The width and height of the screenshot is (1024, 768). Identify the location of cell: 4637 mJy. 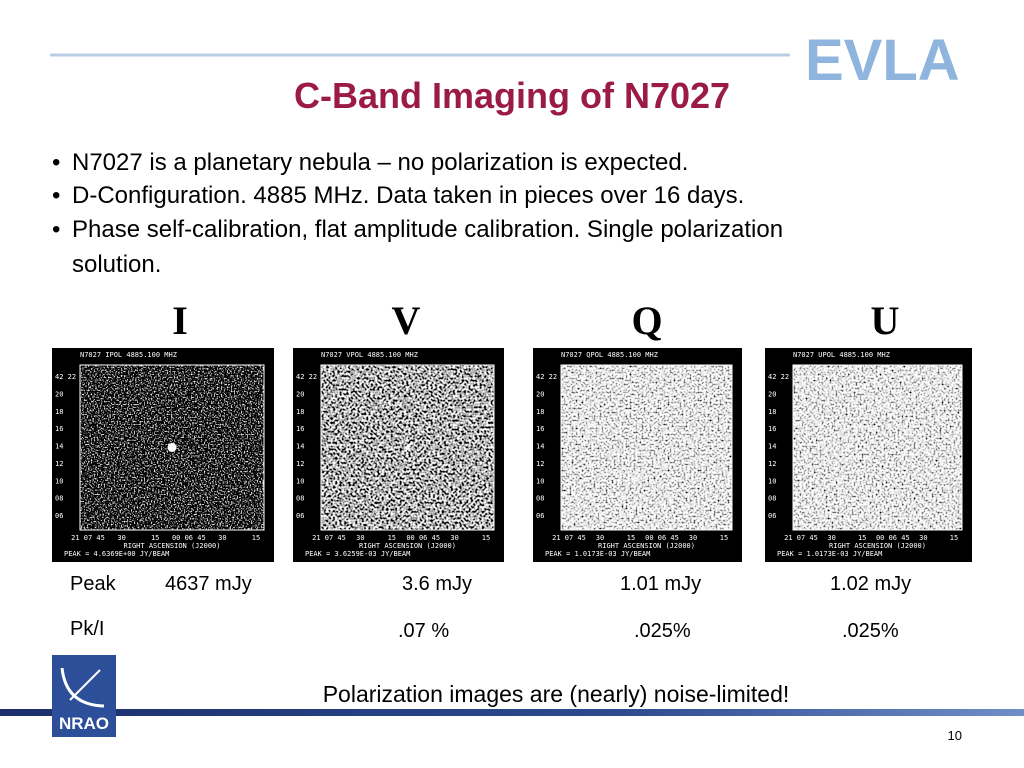
(208, 584).